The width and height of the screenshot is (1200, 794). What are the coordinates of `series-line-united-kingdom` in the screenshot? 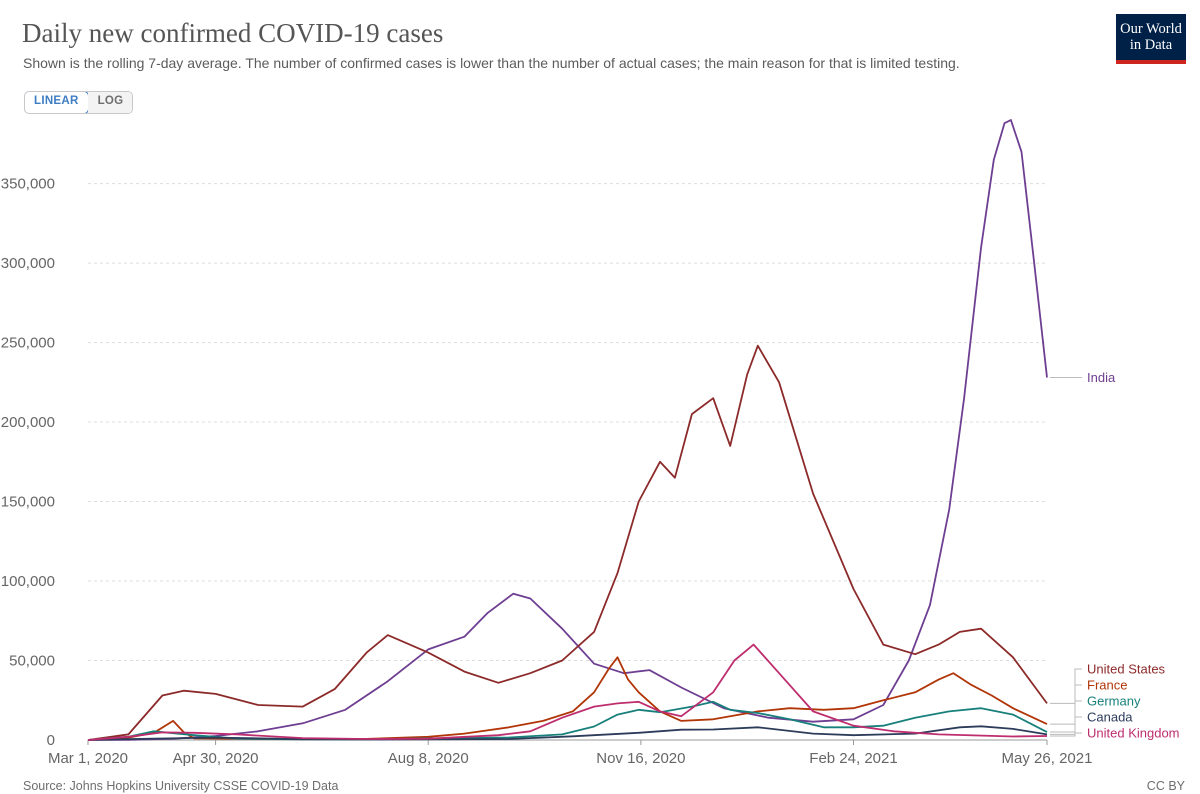 It's located at (567, 692).